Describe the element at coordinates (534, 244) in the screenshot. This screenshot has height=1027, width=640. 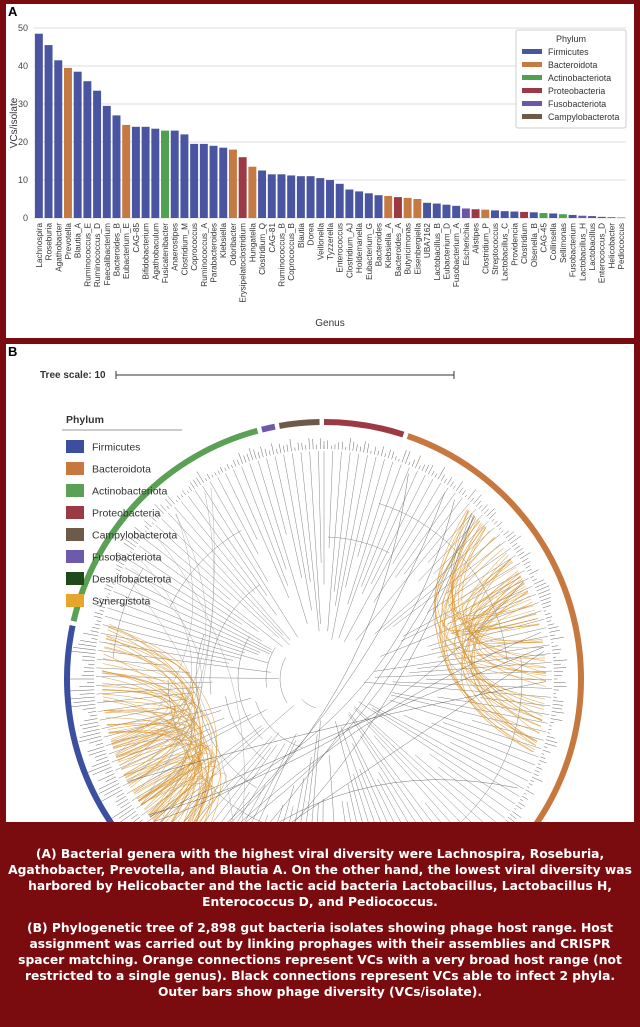
I see `x-tick-label: Olsenella_B` at that location.